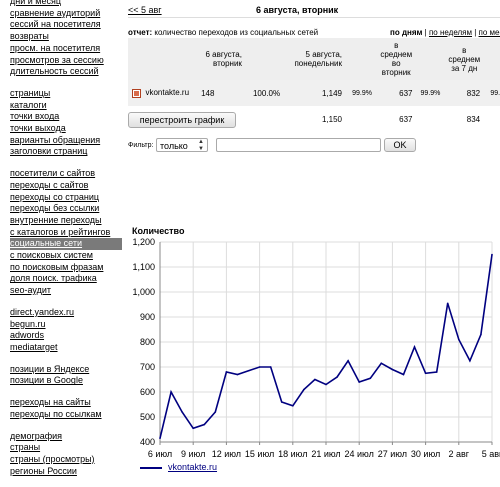 This screenshot has height=487, width=500. Describe the element at coordinates (56, 413) in the screenshot. I see `sidebar-item: переходы по ссылкам` at that location.